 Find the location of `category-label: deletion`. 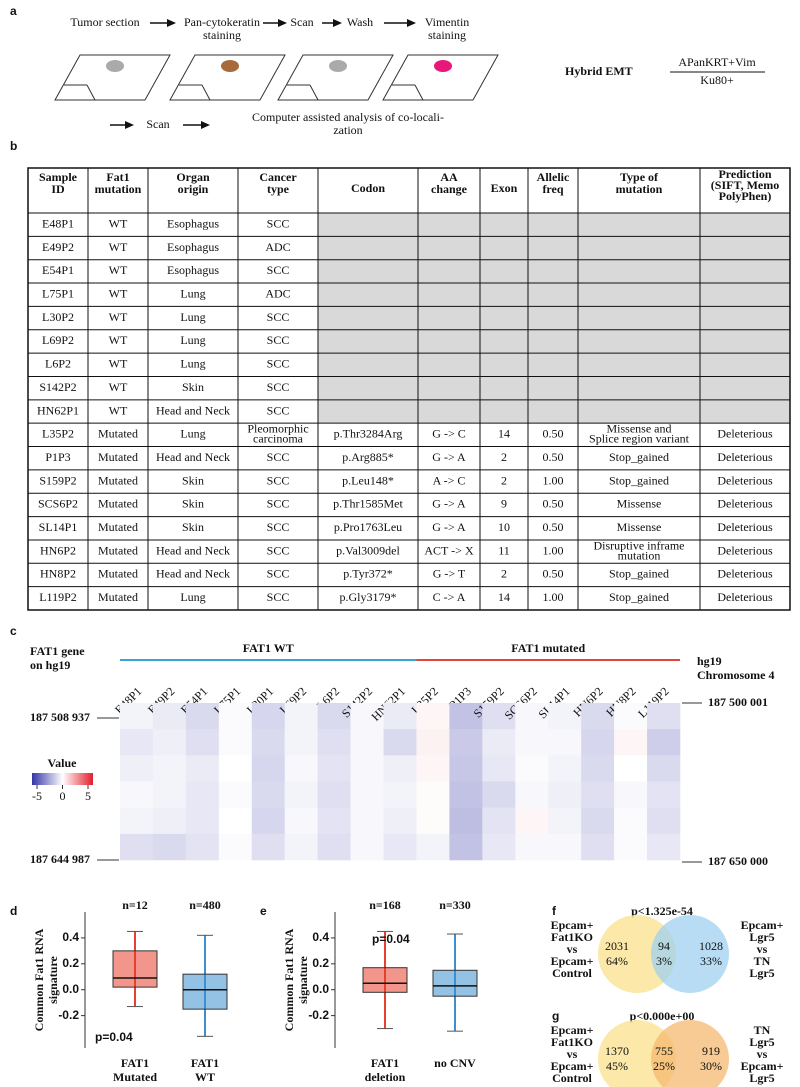

category-label: deletion is located at coordinates (385, 1077).